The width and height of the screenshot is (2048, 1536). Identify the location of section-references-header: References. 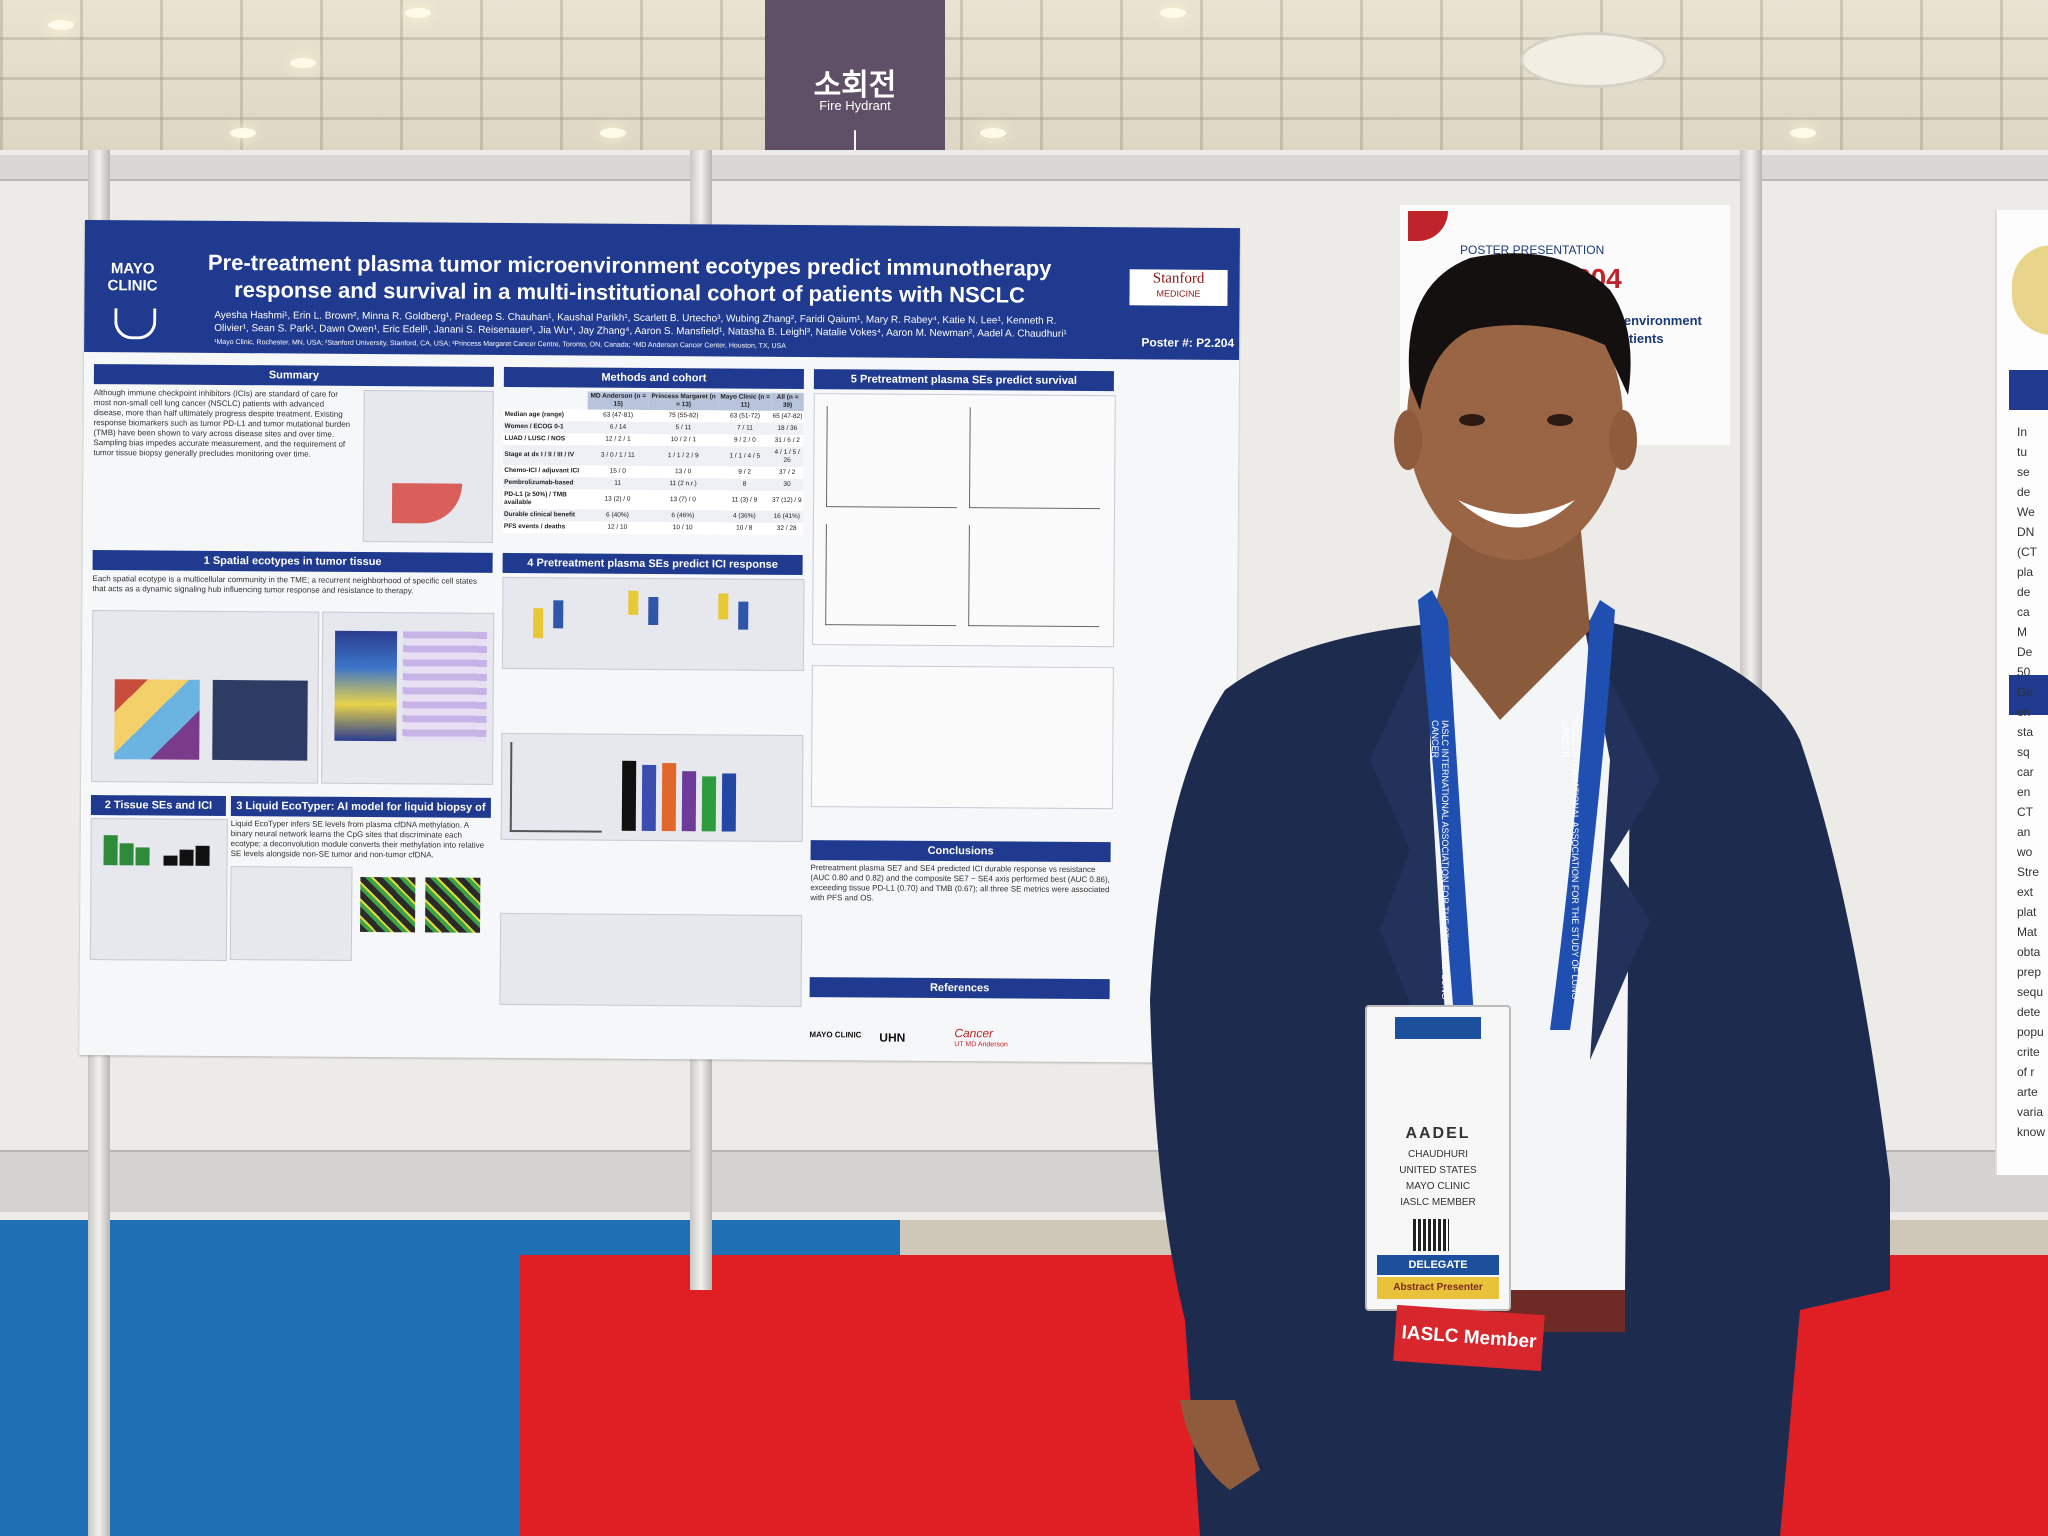
(959, 988).